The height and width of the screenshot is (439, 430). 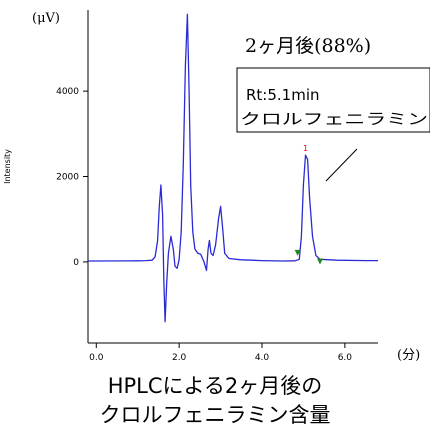 What do you see at coordinates (7, 166) in the screenshot?
I see `y-axis-label: Intensity` at bounding box center [7, 166].